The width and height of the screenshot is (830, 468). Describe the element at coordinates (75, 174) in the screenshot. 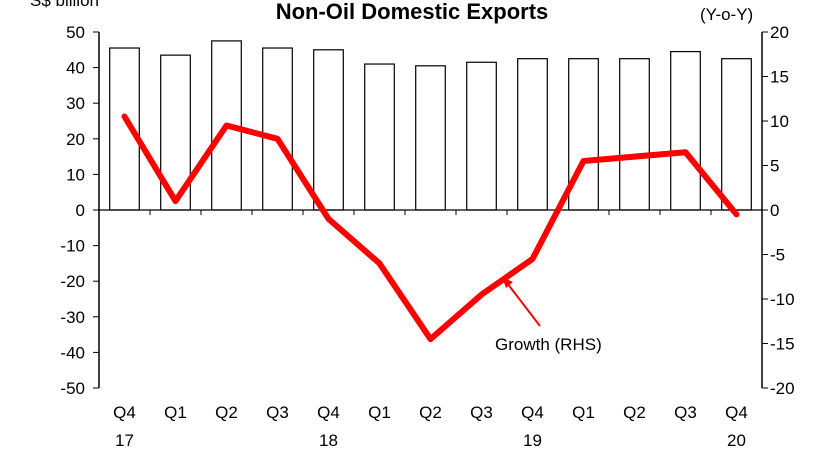

I see `left-tick-label: 10` at that location.